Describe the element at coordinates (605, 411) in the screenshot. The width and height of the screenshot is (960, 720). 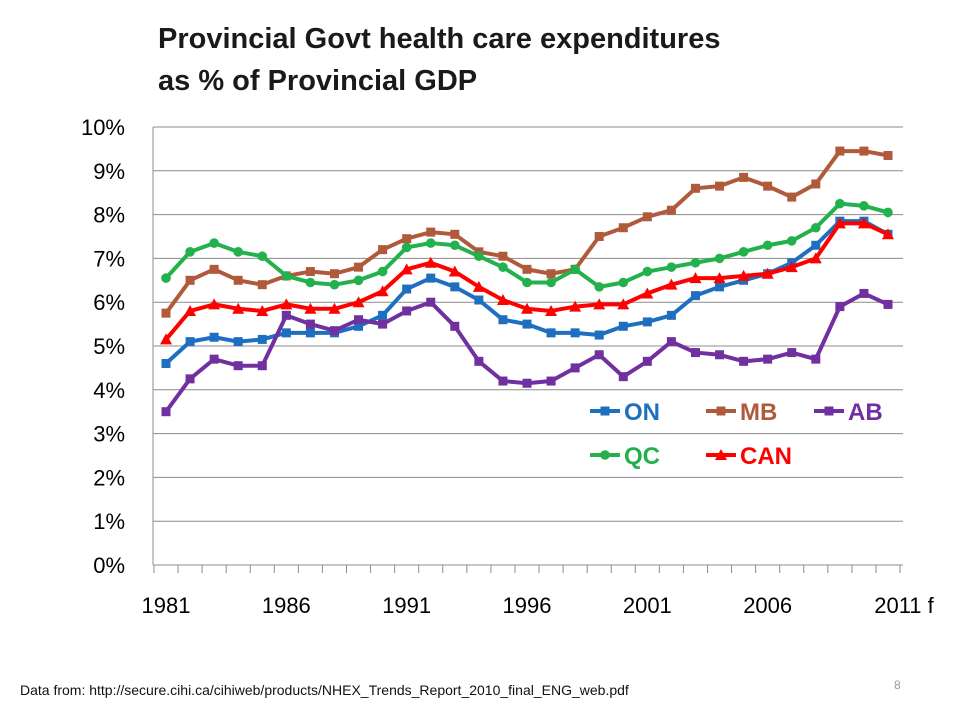
I see `legend-marker-on` at that location.